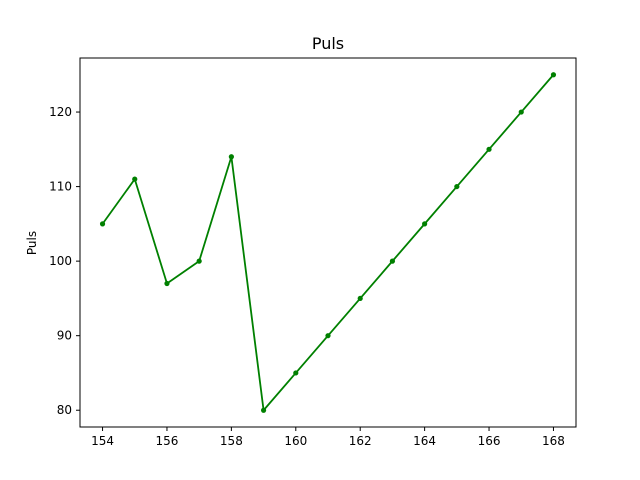 This screenshot has width=640, height=480. I want to click on x-tick-label: 158, so click(231, 441).